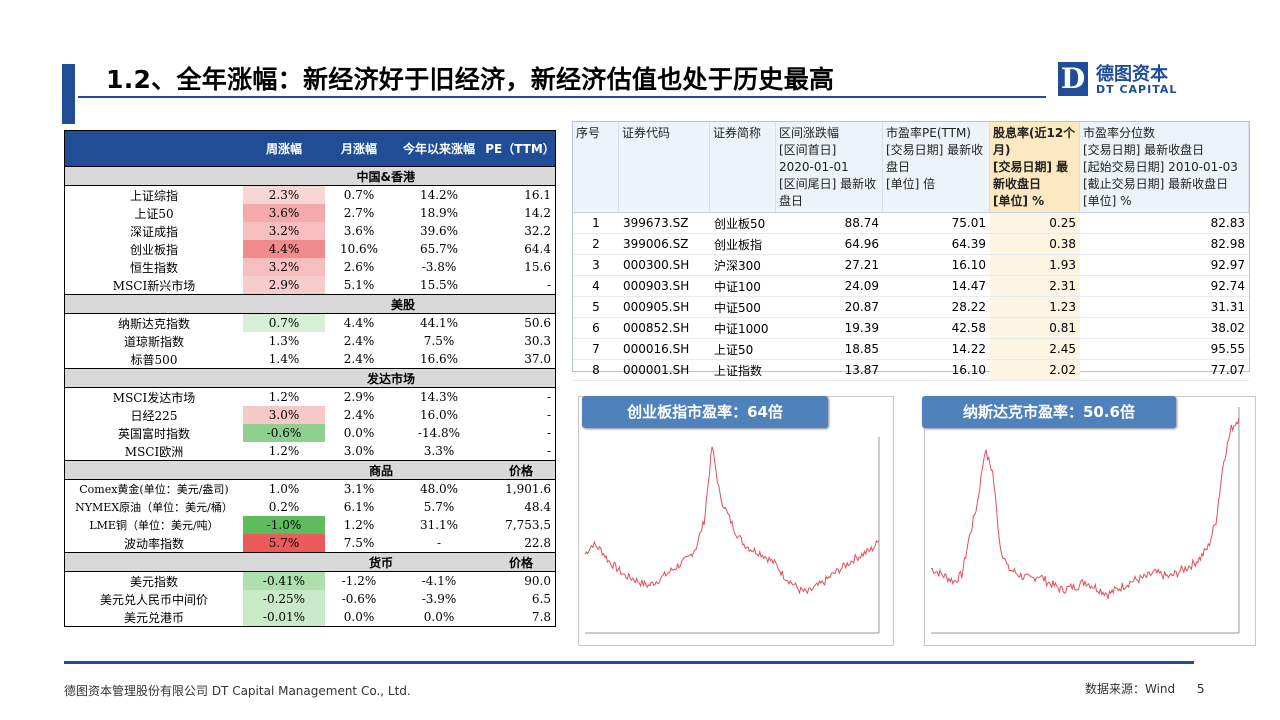 The image size is (1280, 720). Describe the element at coordinates (439, 543) in the screenshot. I see `row-ytd: -` at that location.